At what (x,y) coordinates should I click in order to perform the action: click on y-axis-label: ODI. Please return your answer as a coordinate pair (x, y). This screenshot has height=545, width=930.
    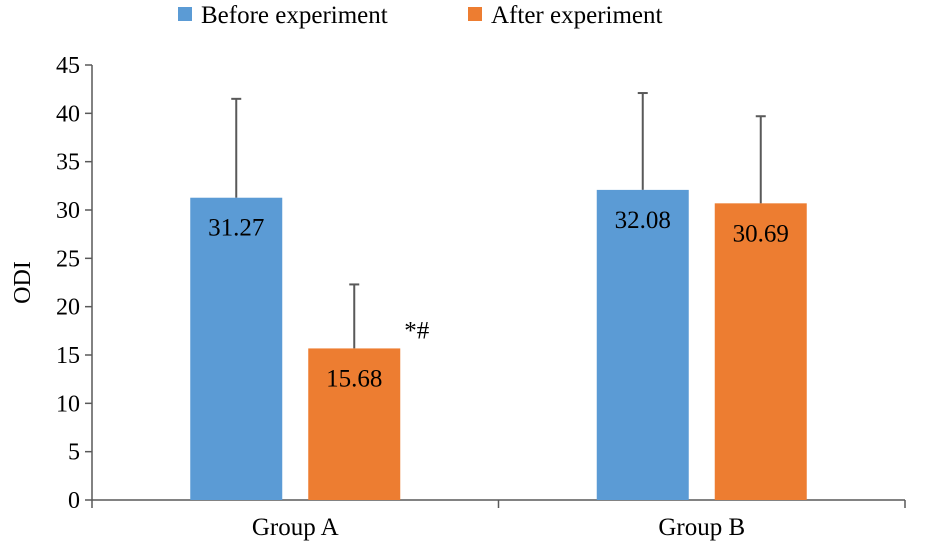
    Looking at the image, I should click on (23, 282).